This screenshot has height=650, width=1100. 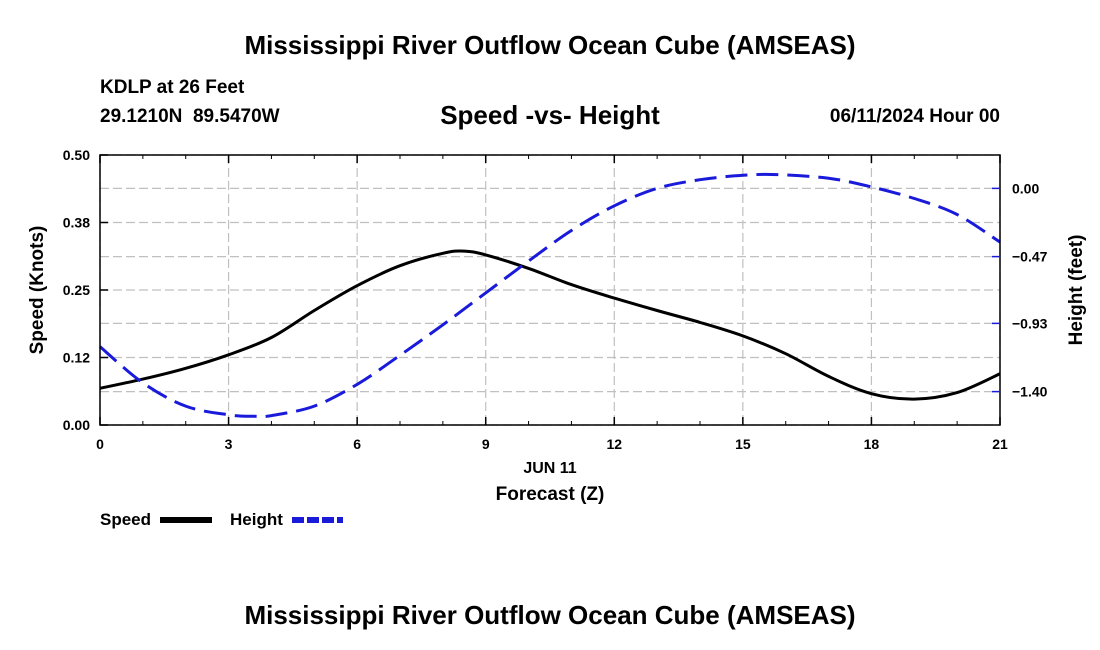 What do you see at coordinates (126, 519) in the screenshot?
I see `legend-speed-label: Speed` at bounding box center [126, 519].